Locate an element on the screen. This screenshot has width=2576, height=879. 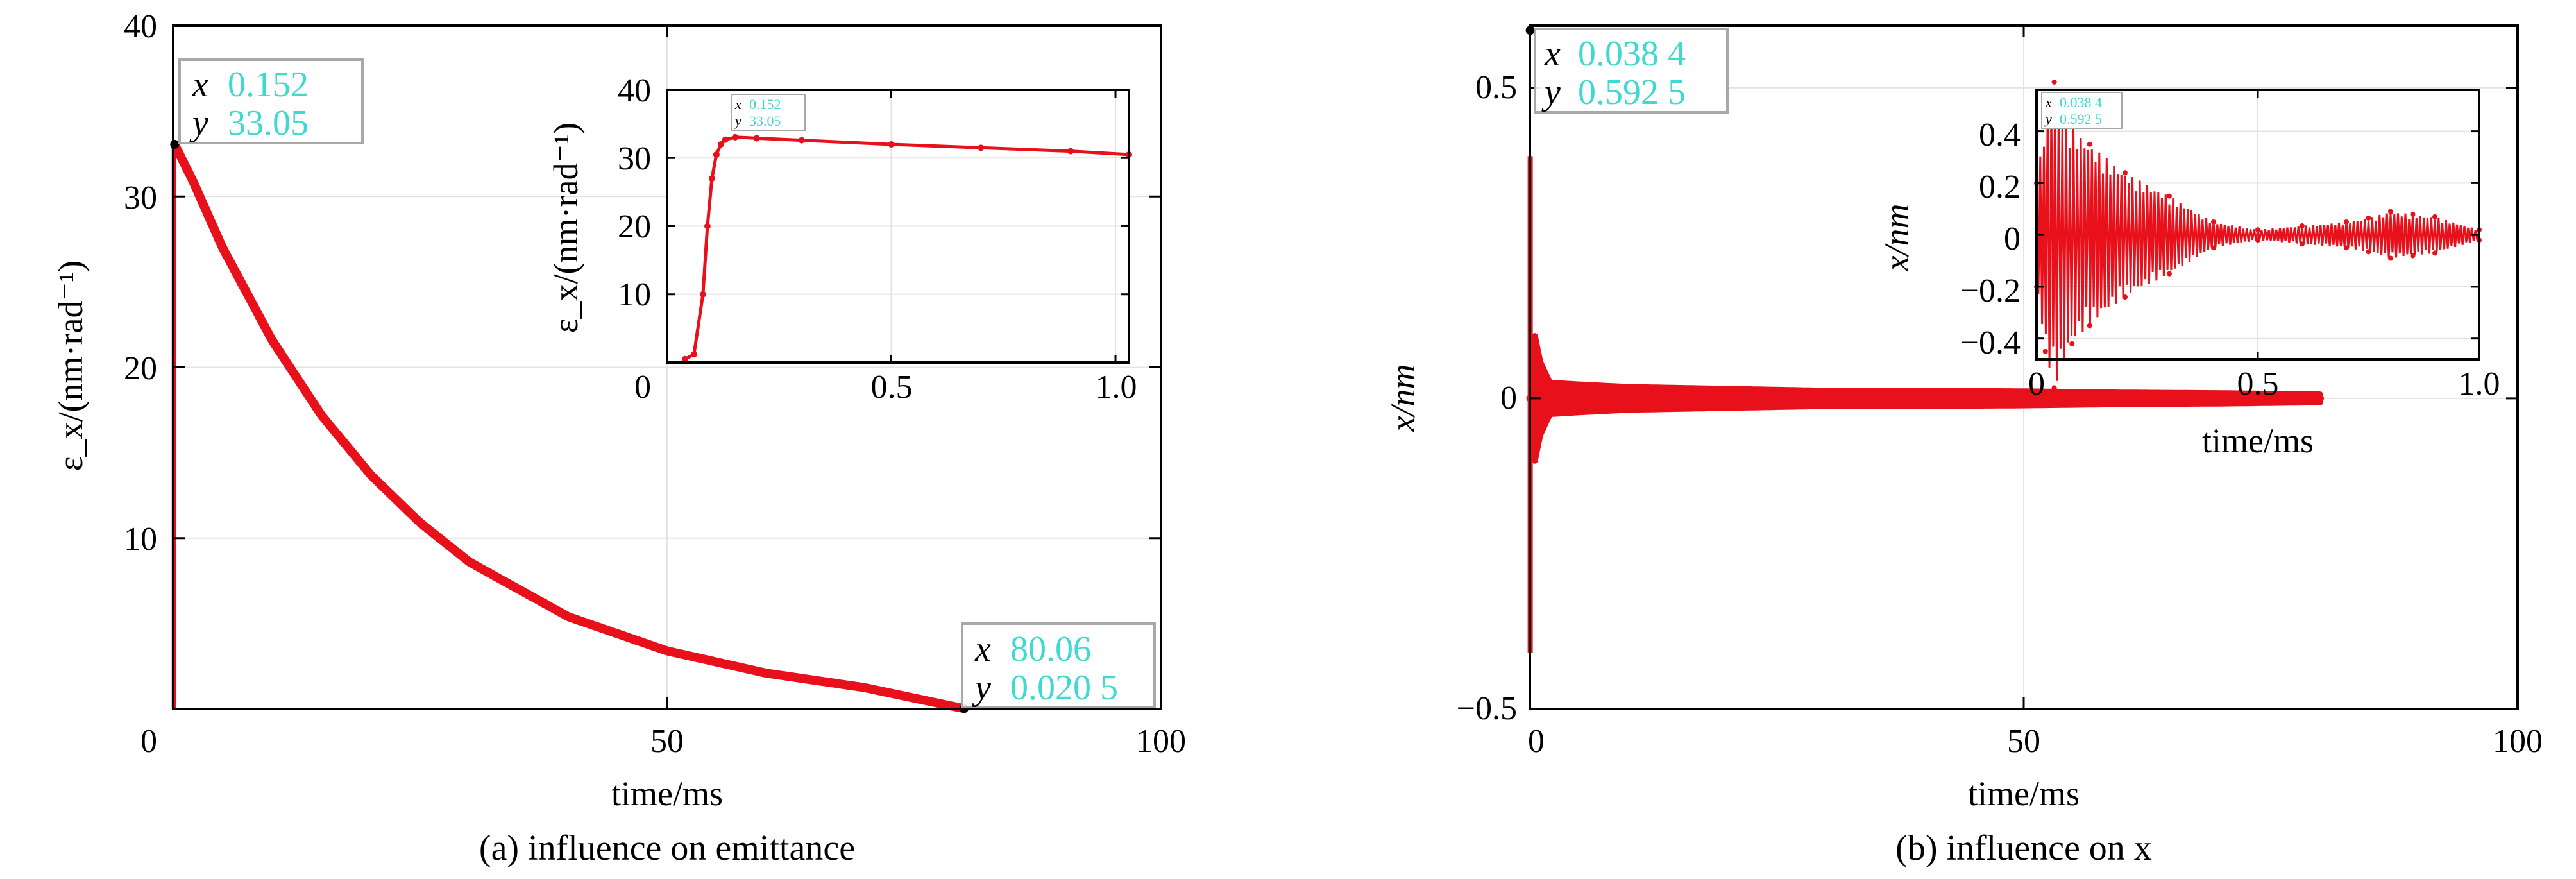
datatip-y-value: 0.020 5 is located at coordinates (1064, 688).